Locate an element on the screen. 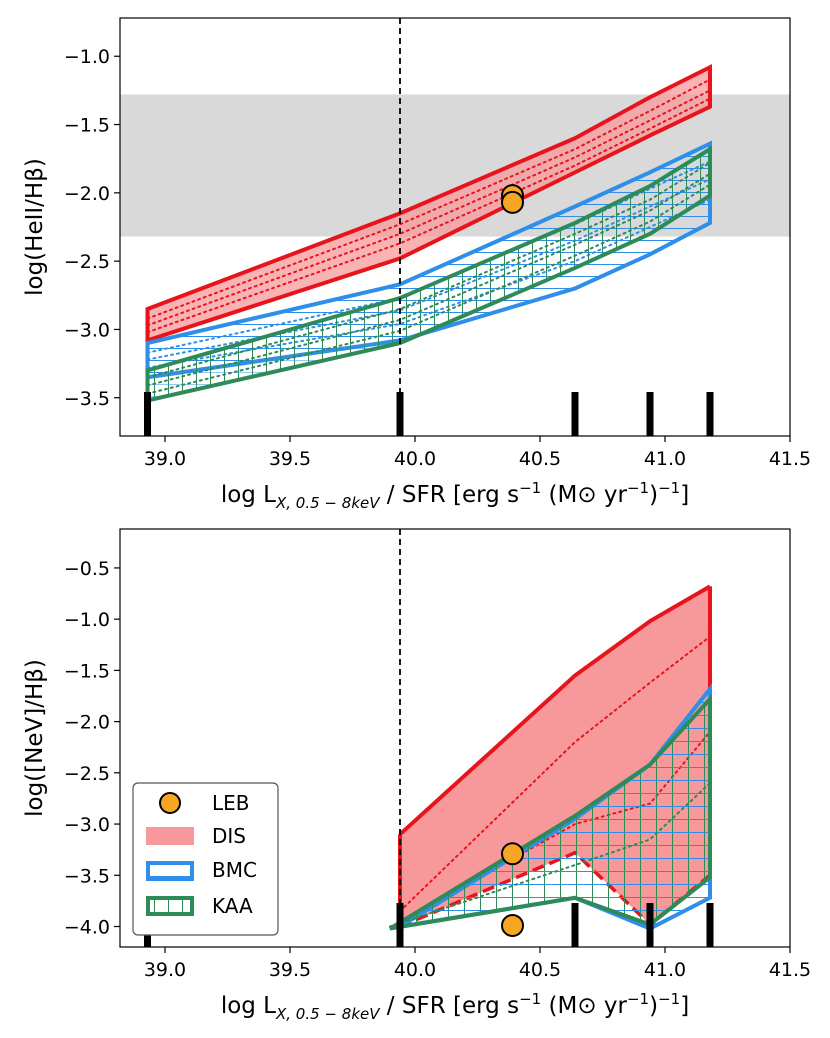 The image size is (830, 1038). legend-kaa-swatch is located at coordinates (170, 906).